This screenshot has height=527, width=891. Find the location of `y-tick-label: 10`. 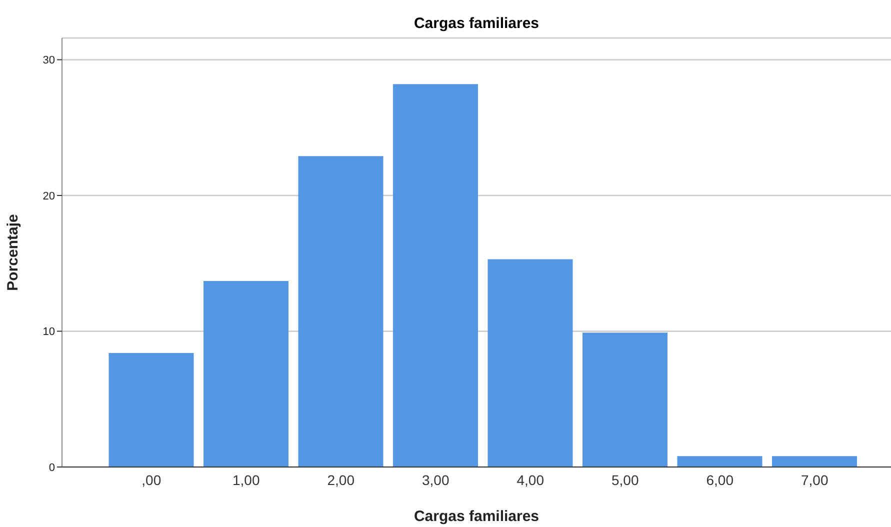

y-tick-label: 10 is located at coordinates (48, 332).